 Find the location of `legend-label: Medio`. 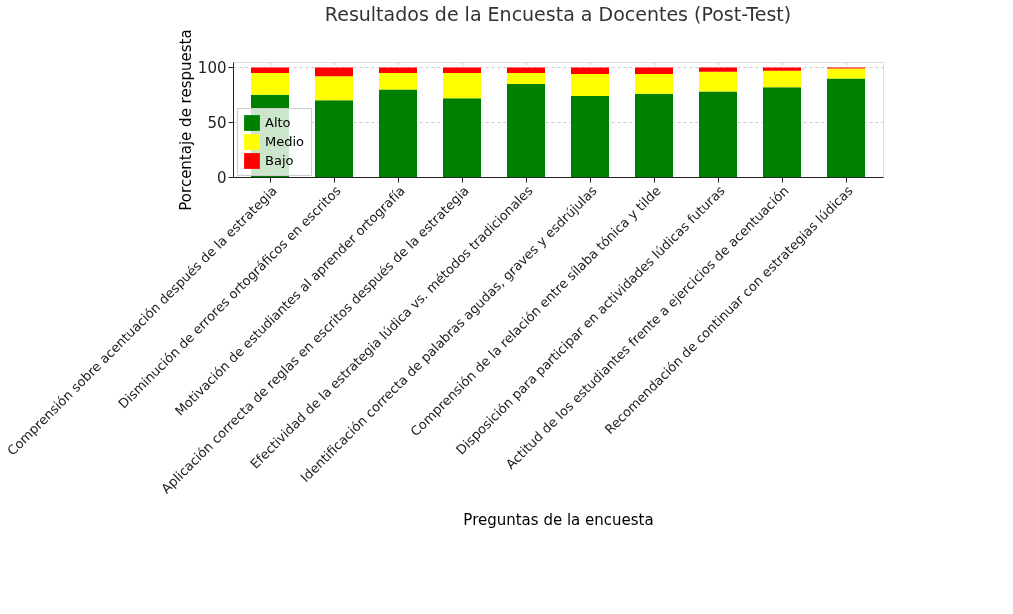

legend-label: Medio is located at coordinates (285, 141).